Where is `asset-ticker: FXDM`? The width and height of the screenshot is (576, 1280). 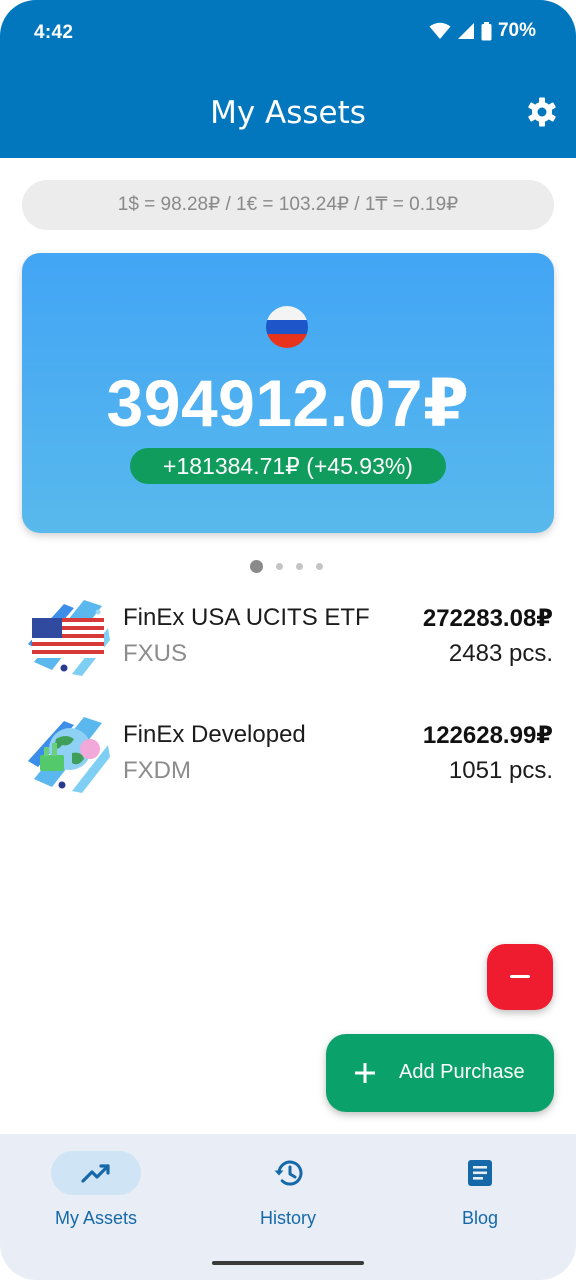
asset-ticker: FXDM is located at coordinates (157, 770).